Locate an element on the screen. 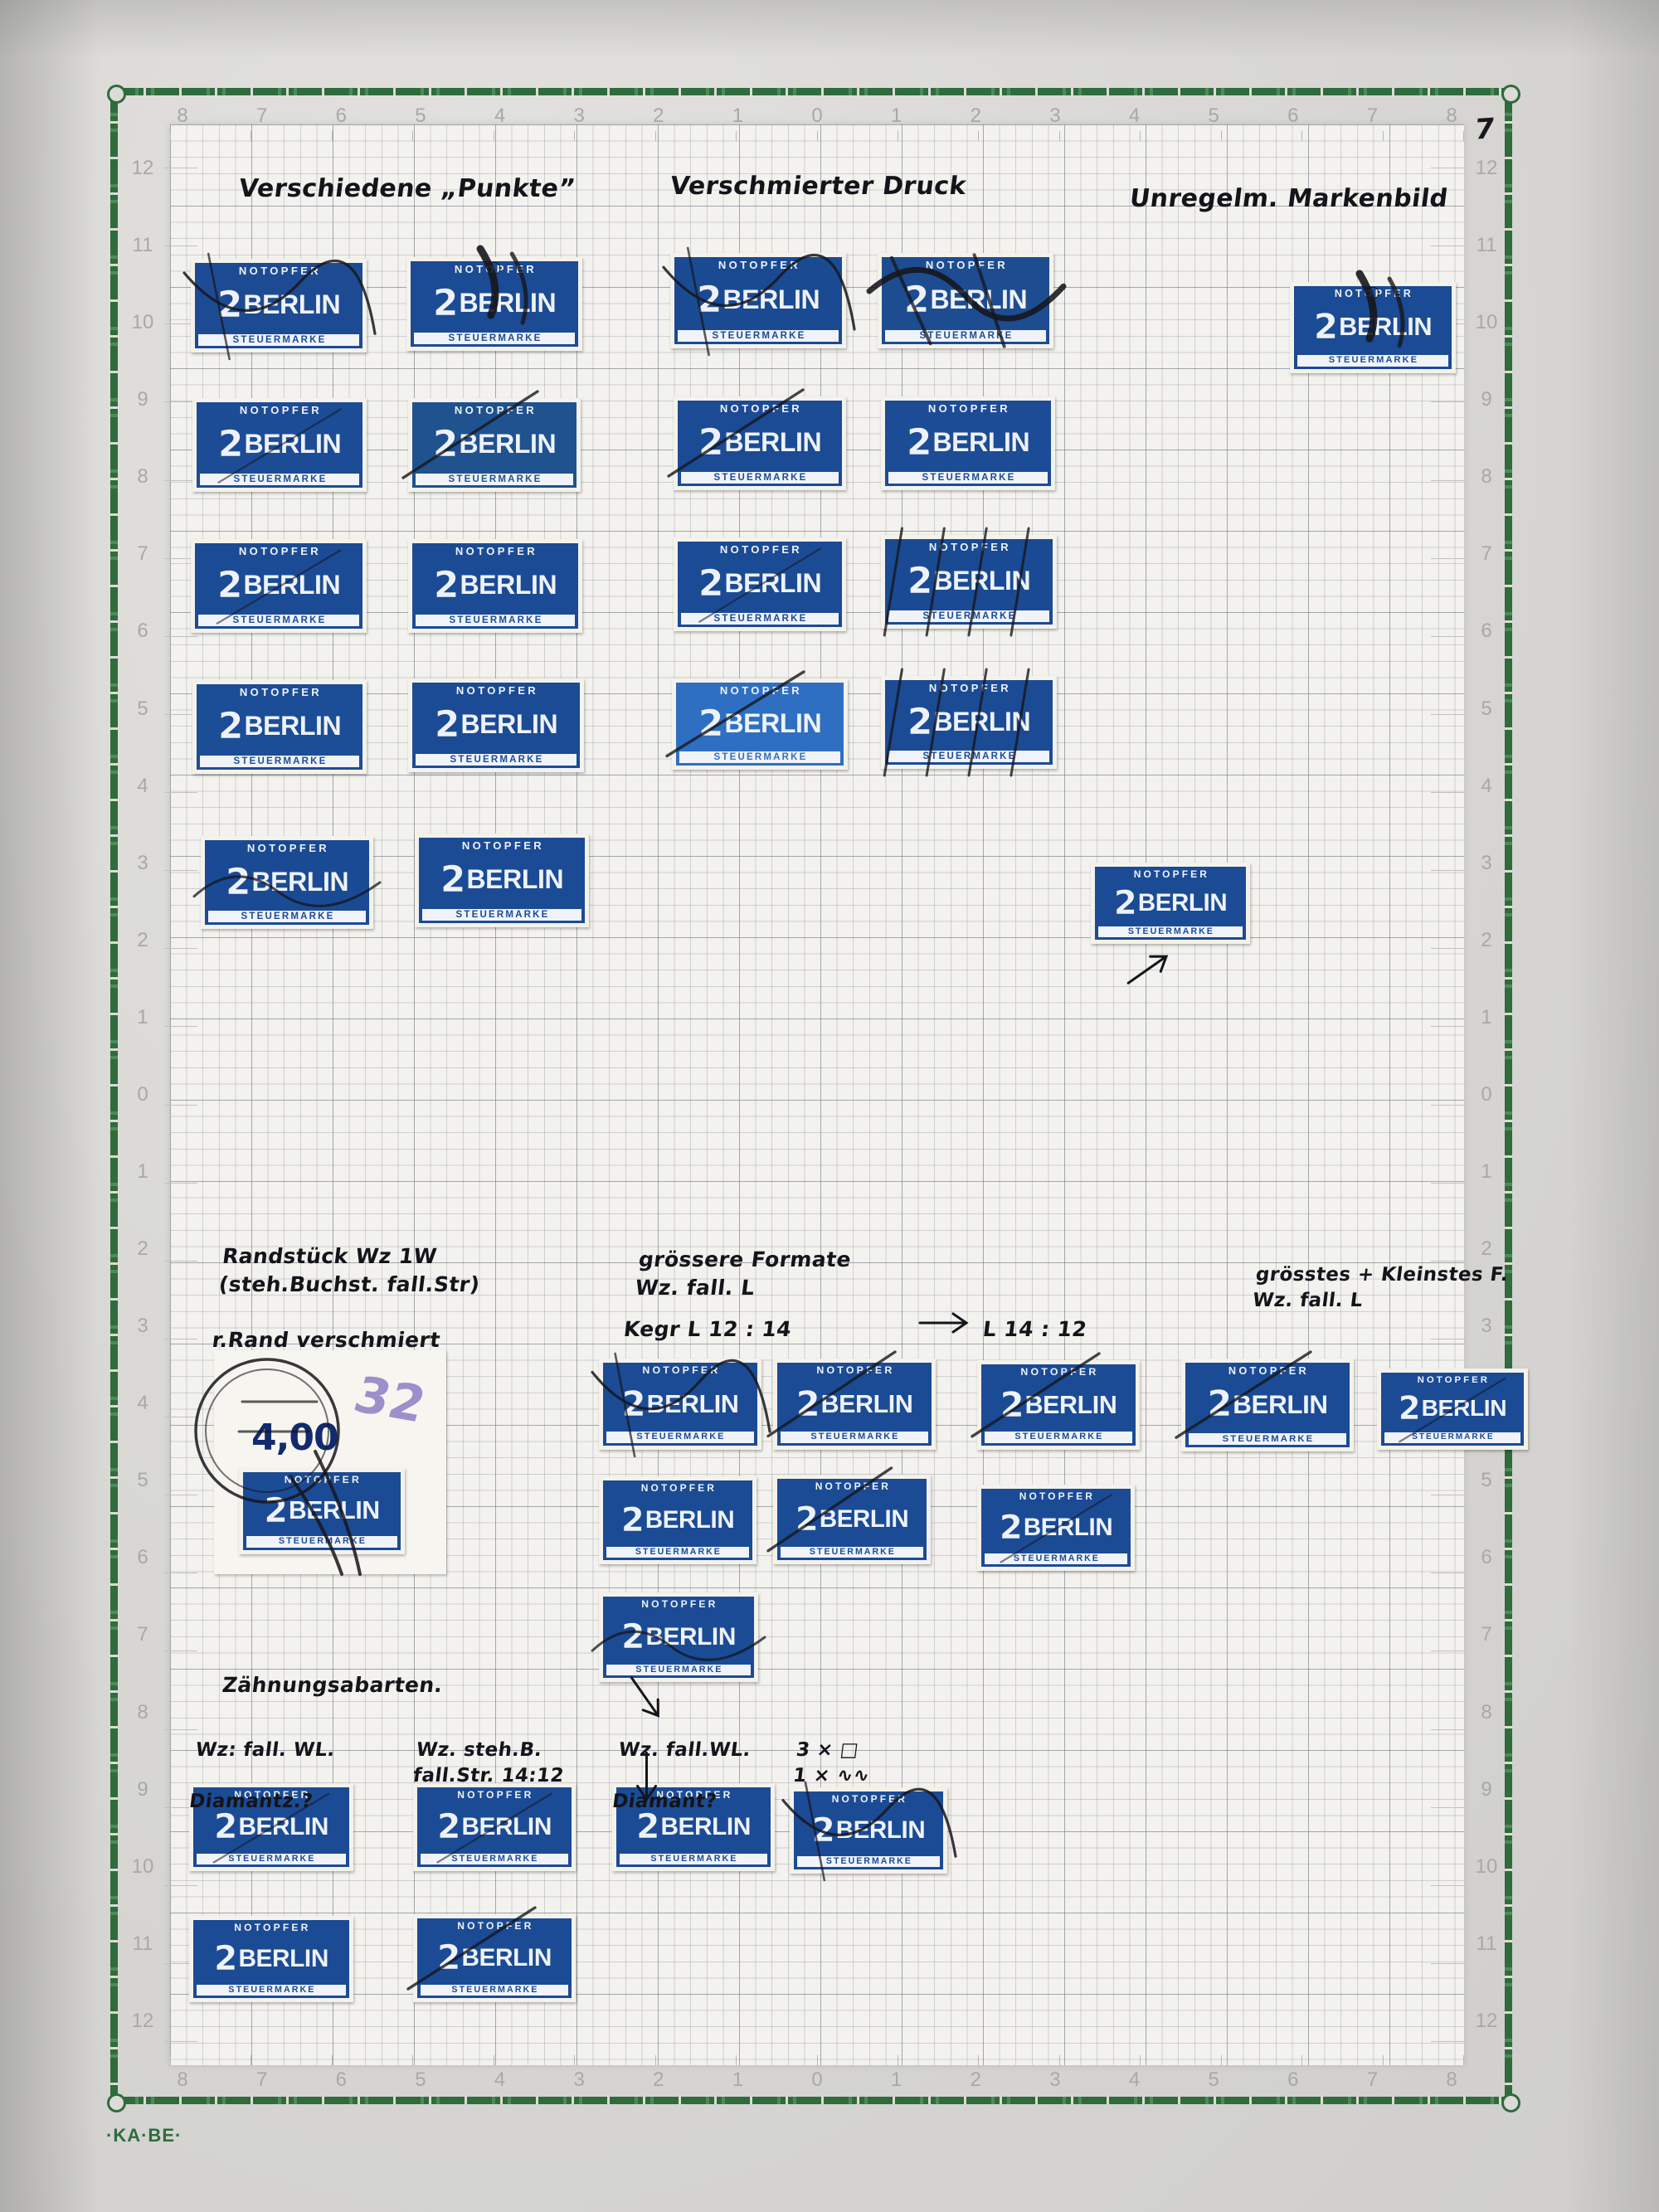 This screenshot has height=2212, width=1659. annotation-label-b: Wz. steh.B. fall.Str. 14:12 is located at coordinates (488, 1763).